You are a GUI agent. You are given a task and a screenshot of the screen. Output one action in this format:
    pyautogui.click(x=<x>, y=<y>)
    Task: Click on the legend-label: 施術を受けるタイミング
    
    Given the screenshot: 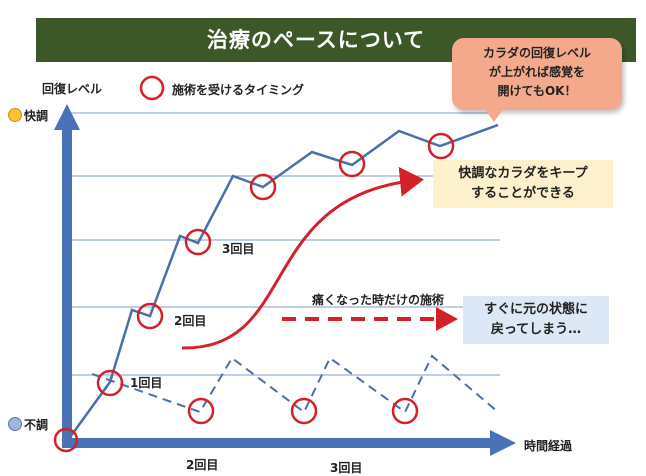 What is the action you would take?
    pyautogui.click(x=238, y=90)
    